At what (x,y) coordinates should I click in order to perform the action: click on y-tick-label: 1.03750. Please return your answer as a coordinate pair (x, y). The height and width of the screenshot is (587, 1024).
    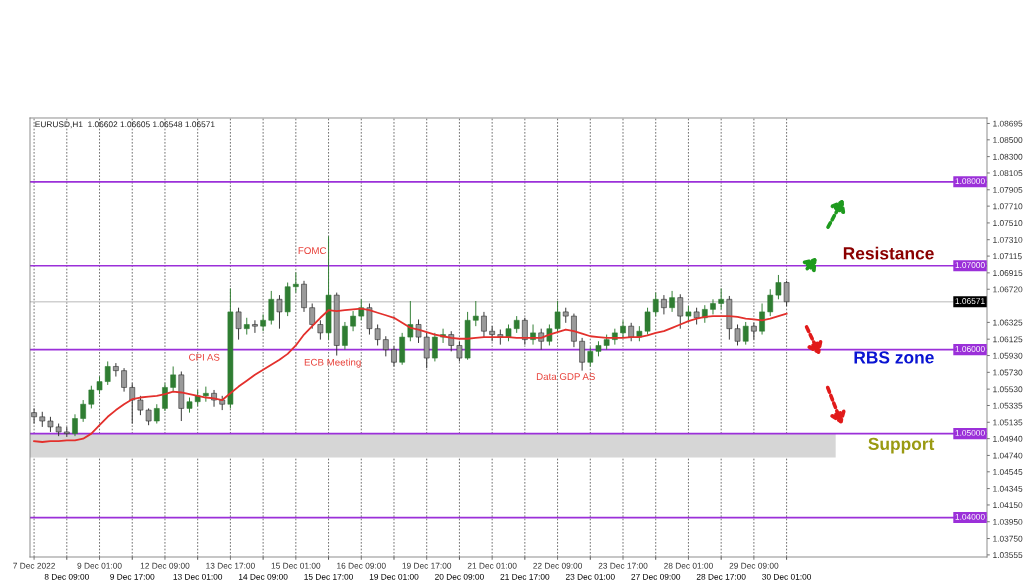
    Looking at the image, I should click on (1008, 538).